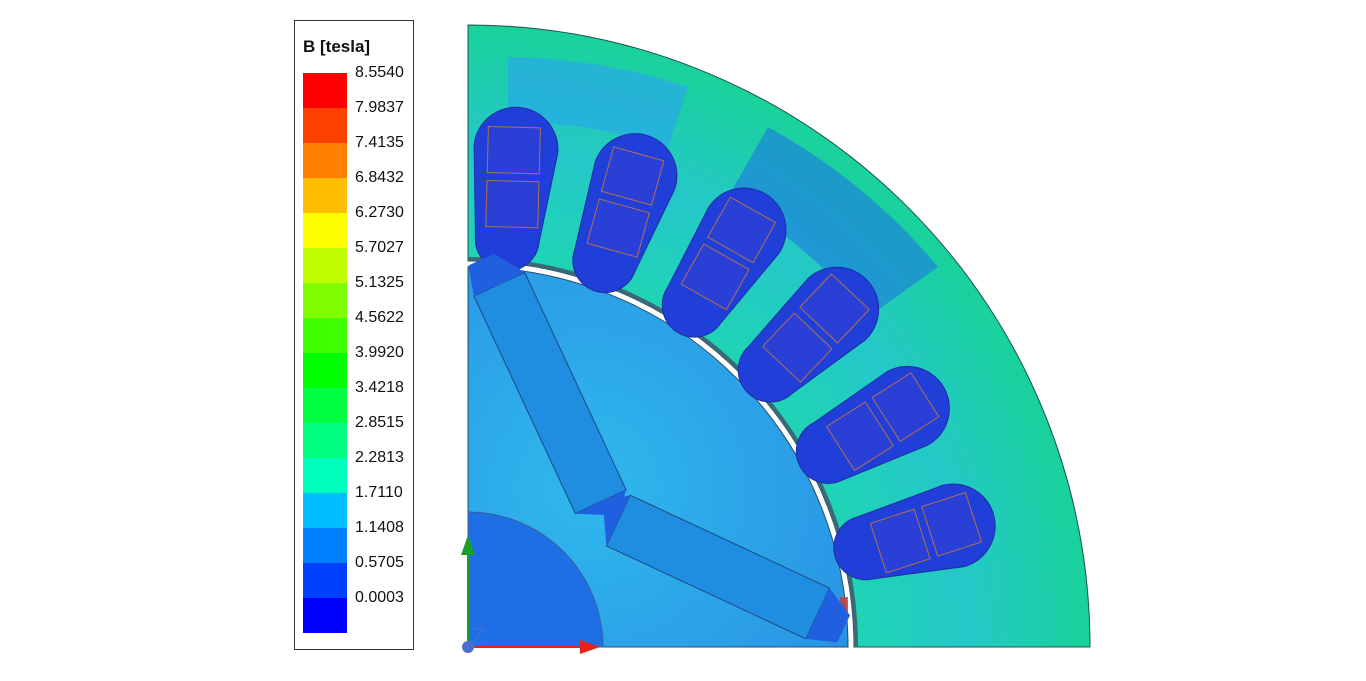  I want to click on low-flux-region, so click(833, 222).